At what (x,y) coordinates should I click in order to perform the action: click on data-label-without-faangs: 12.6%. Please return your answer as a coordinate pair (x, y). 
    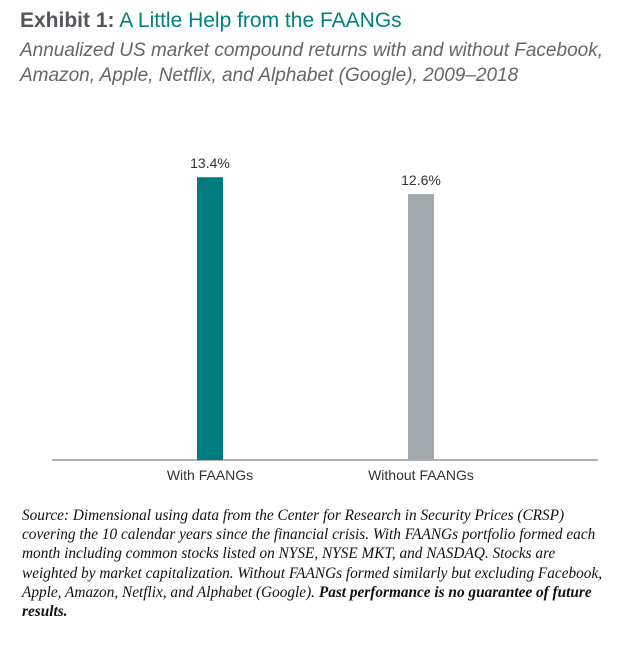
    Looking at the image, I should click on (421, 180).